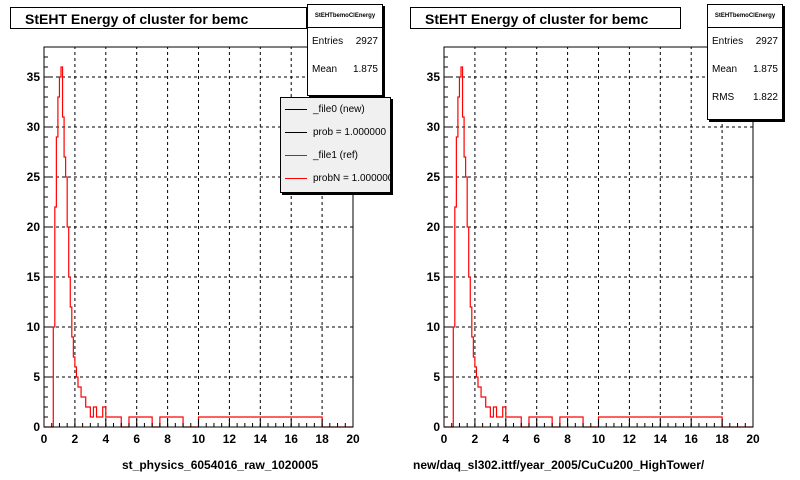  What do you see at coordinates (723, 97) in the screenshot?
I see `stats-key: RMS` at bounding box center [723, 97].